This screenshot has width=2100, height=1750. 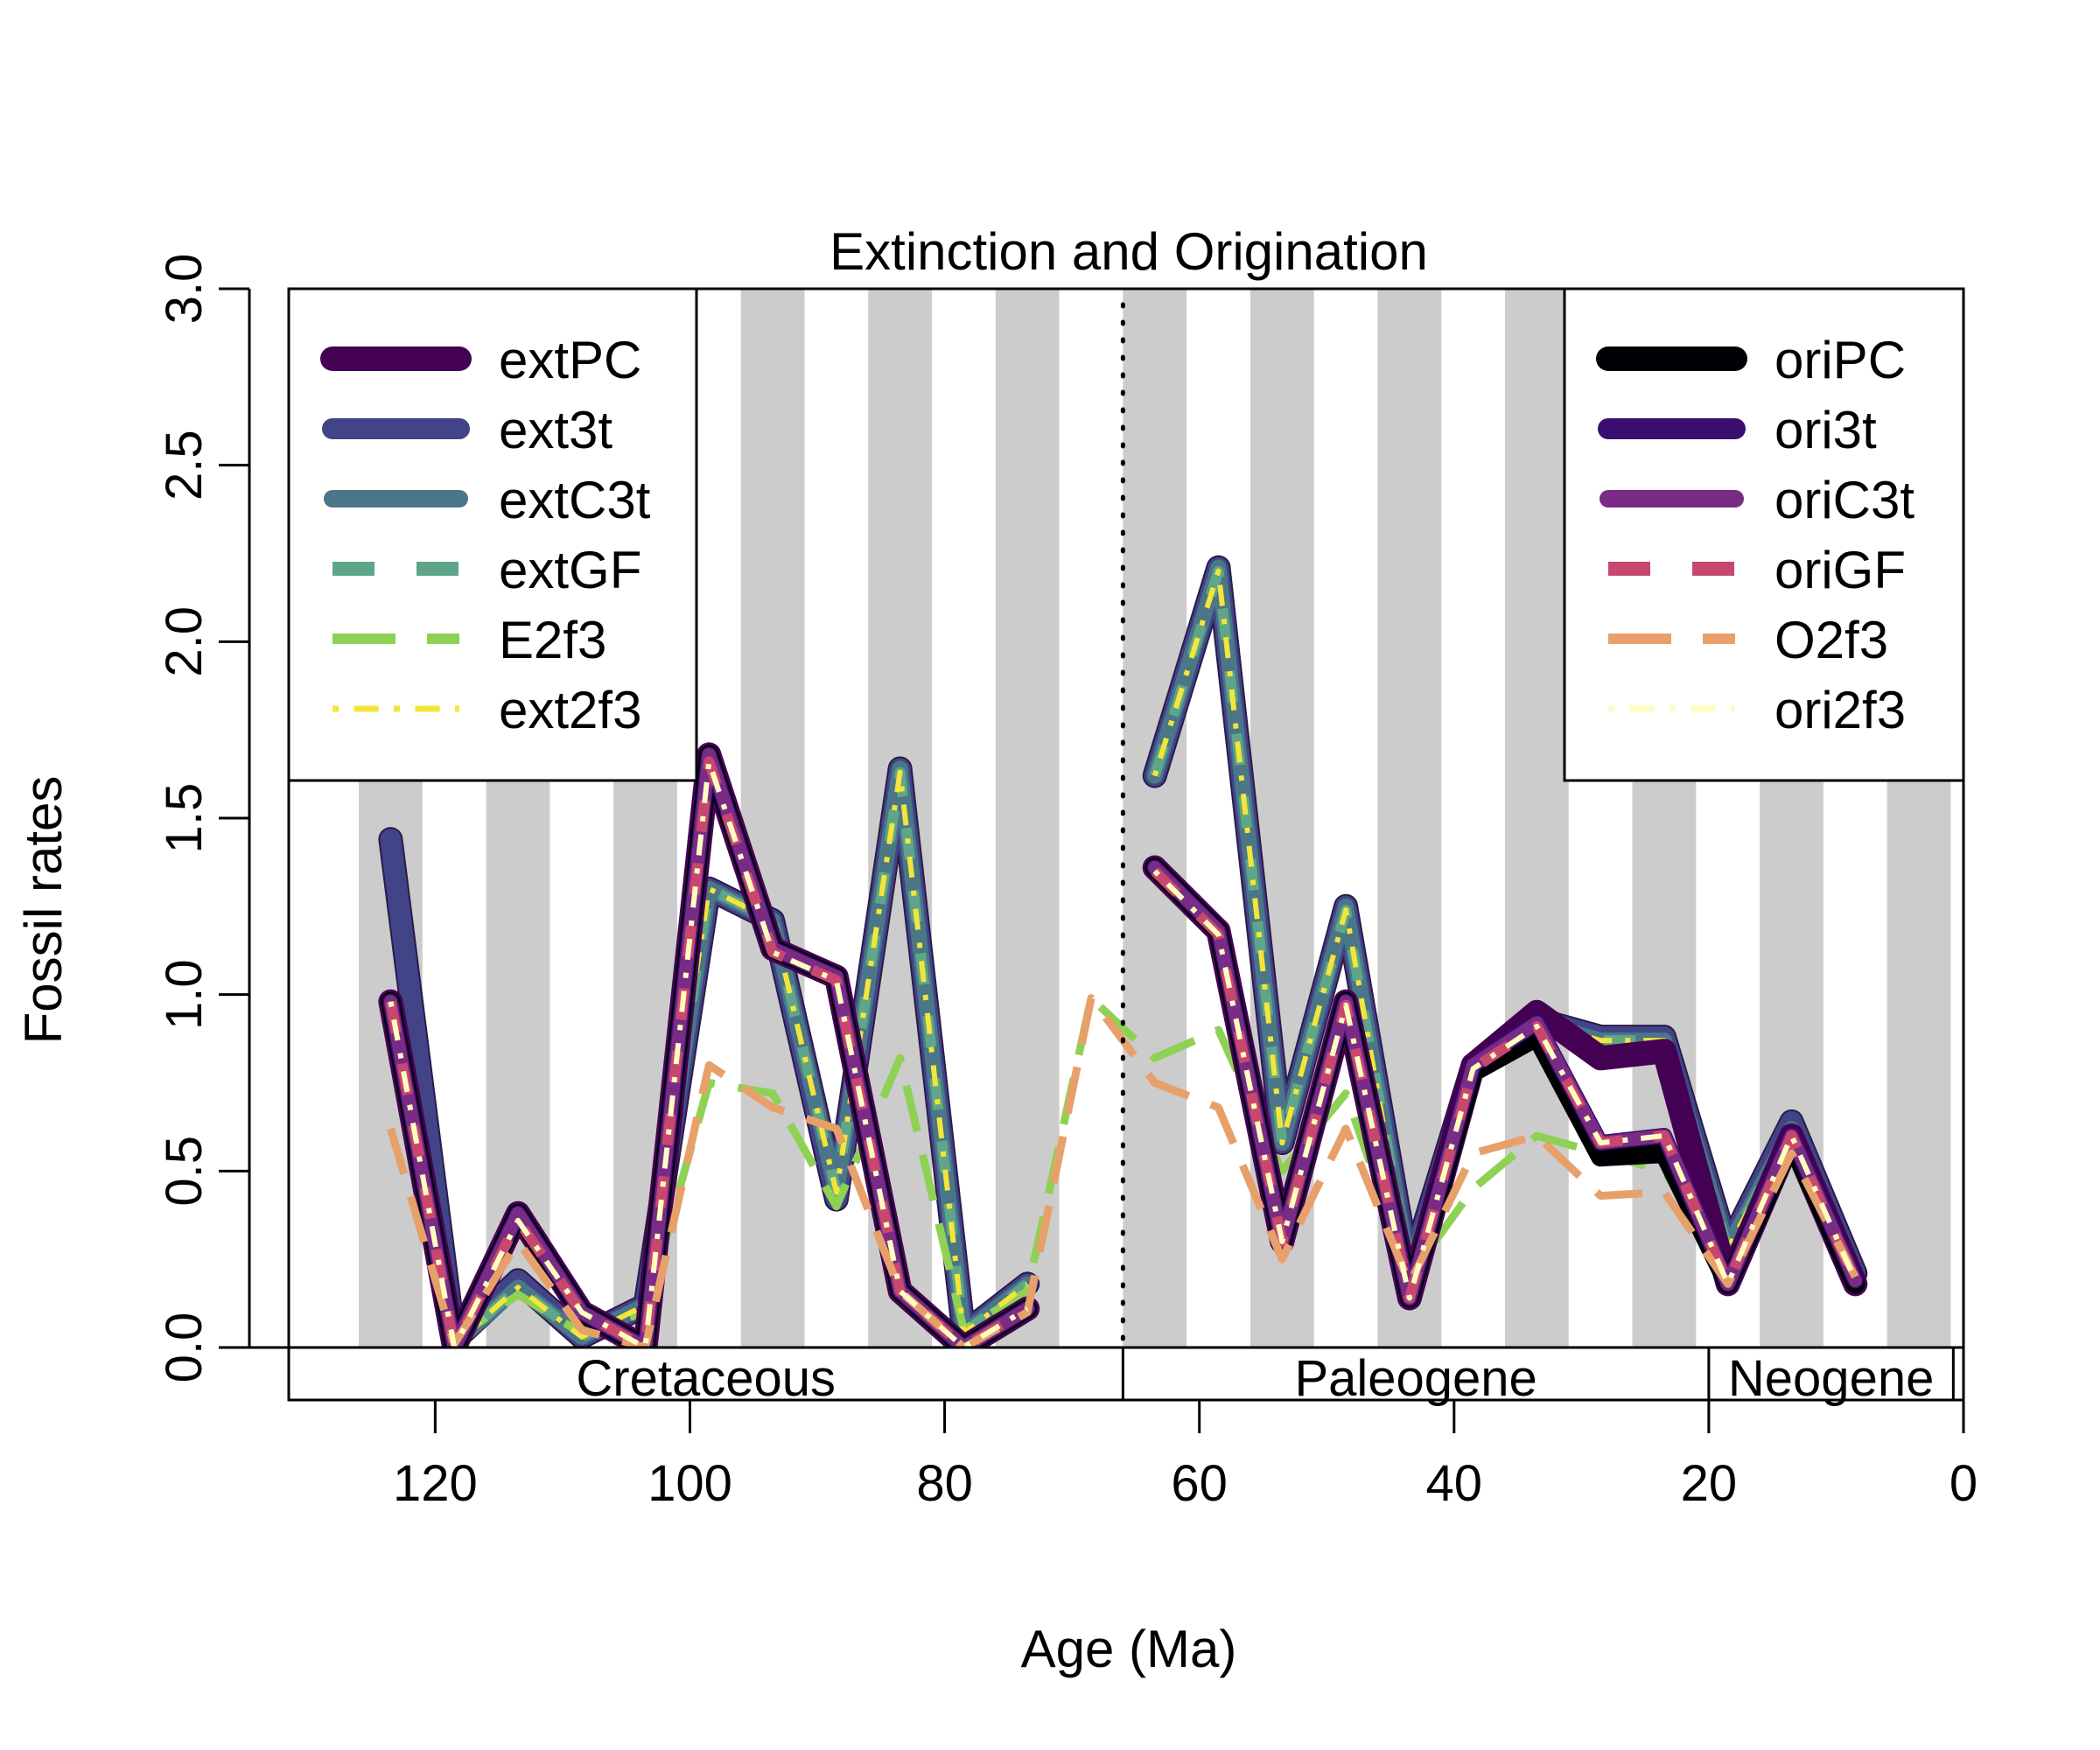 What do you see at coordinates (1454, 1483) in the screenshot?
I see `x-tick-label-4: 40` at bounding box center [1454, 1483].